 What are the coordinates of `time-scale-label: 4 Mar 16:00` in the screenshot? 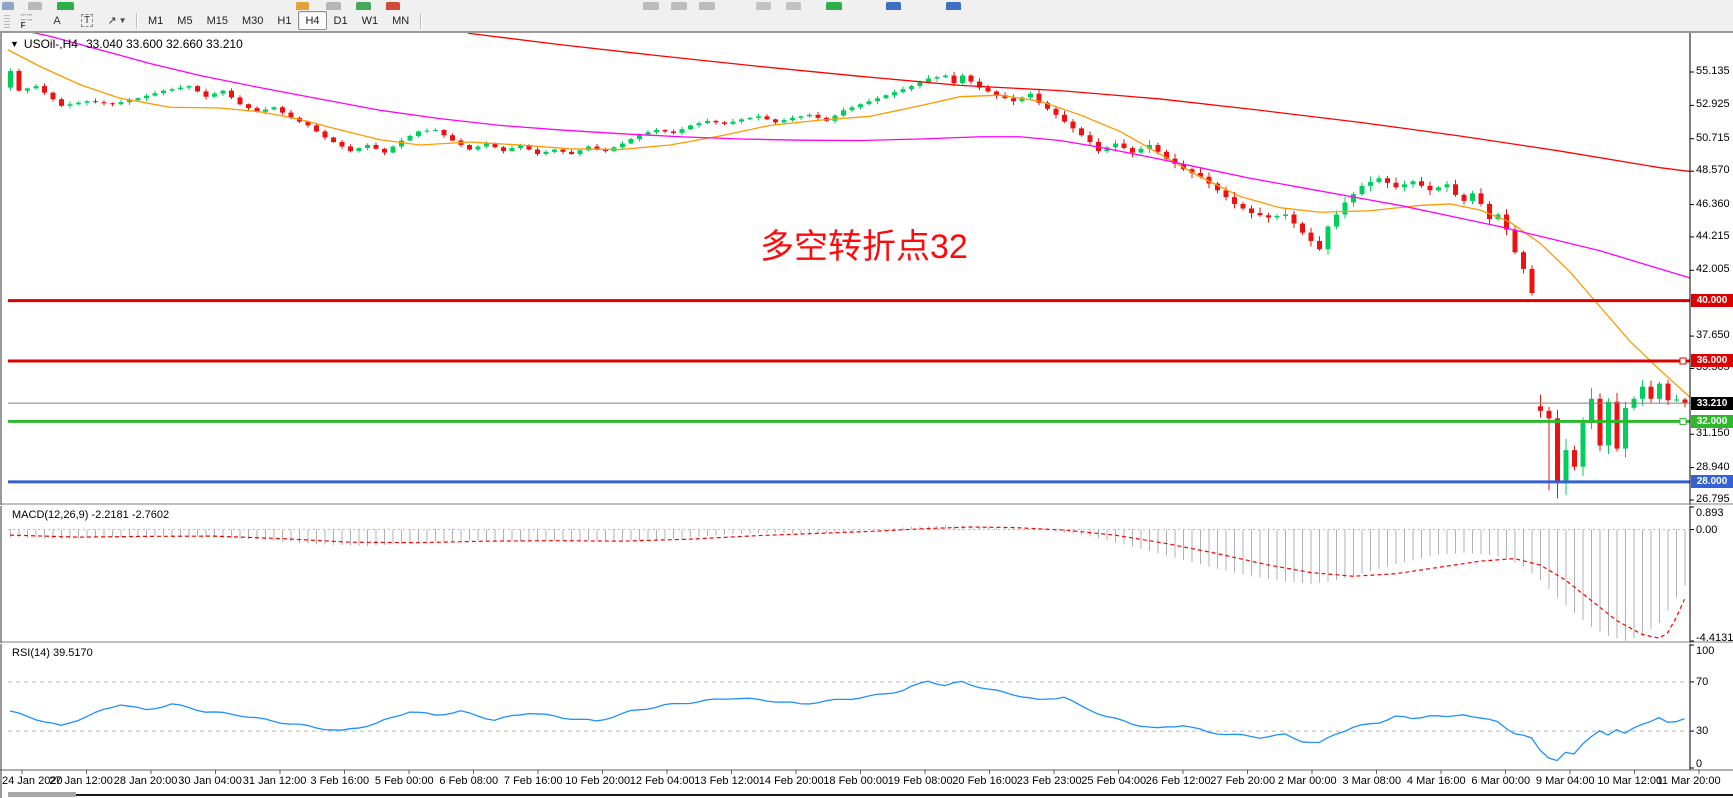 It's located at (1436, 781).